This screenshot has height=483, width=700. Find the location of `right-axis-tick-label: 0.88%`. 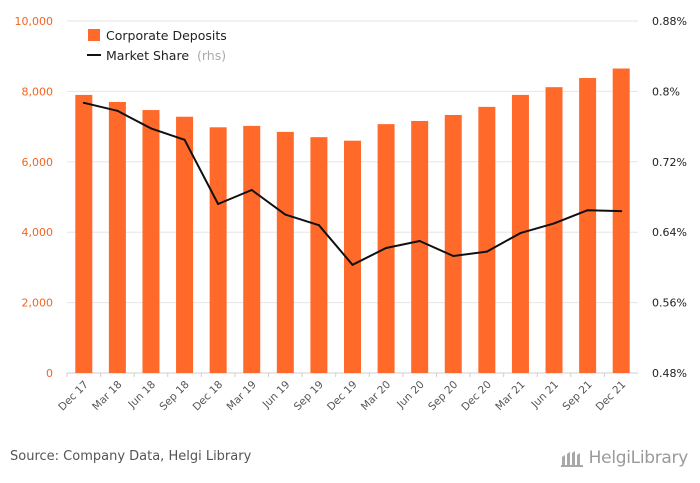

right-axis-tick-label: 0.88% is located at coordinates (669, 21).